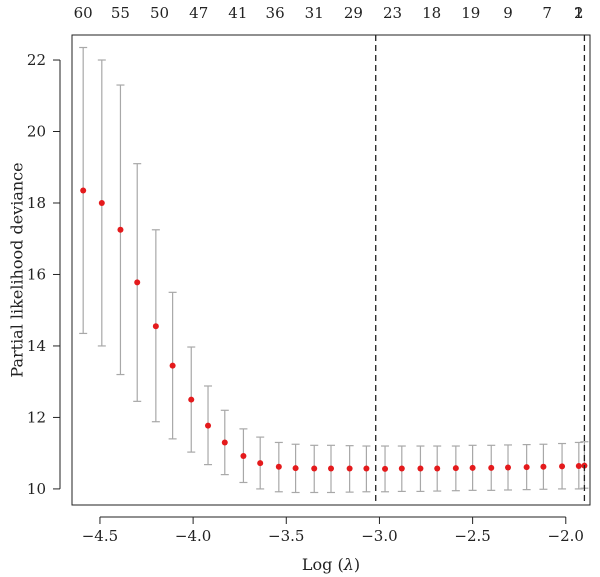 This screenshot has width=600, height=577. I want to click on top-axis-label: 50, so click(159, 13).